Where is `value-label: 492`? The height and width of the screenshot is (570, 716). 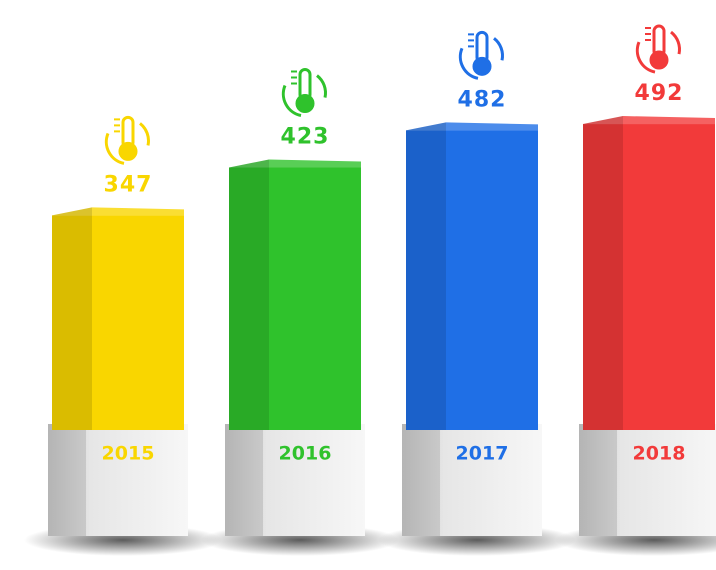
value-label: 492 is located at coordinates (659, 93).